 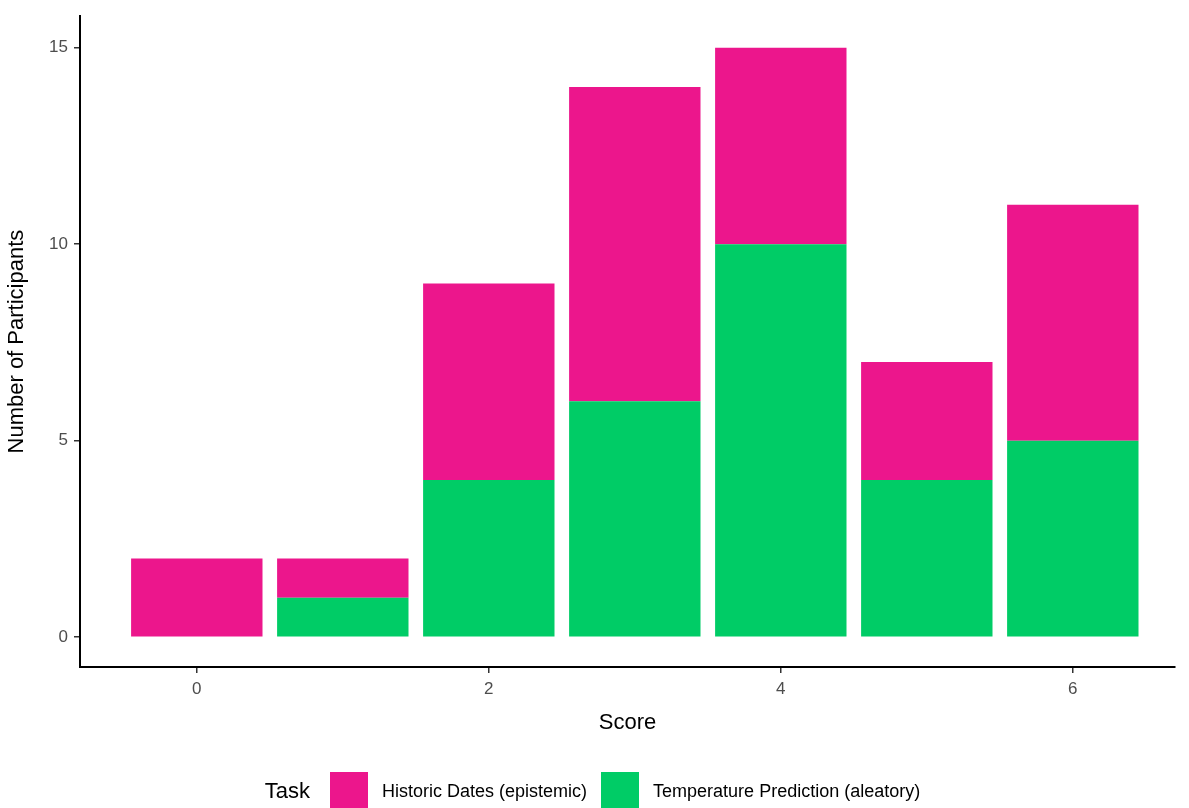 What do you see at coordinates (787, 791) in the screenshot?
I see `legend-label: Temperature Prediction (aleatory)` at bounding box center [787, 791].